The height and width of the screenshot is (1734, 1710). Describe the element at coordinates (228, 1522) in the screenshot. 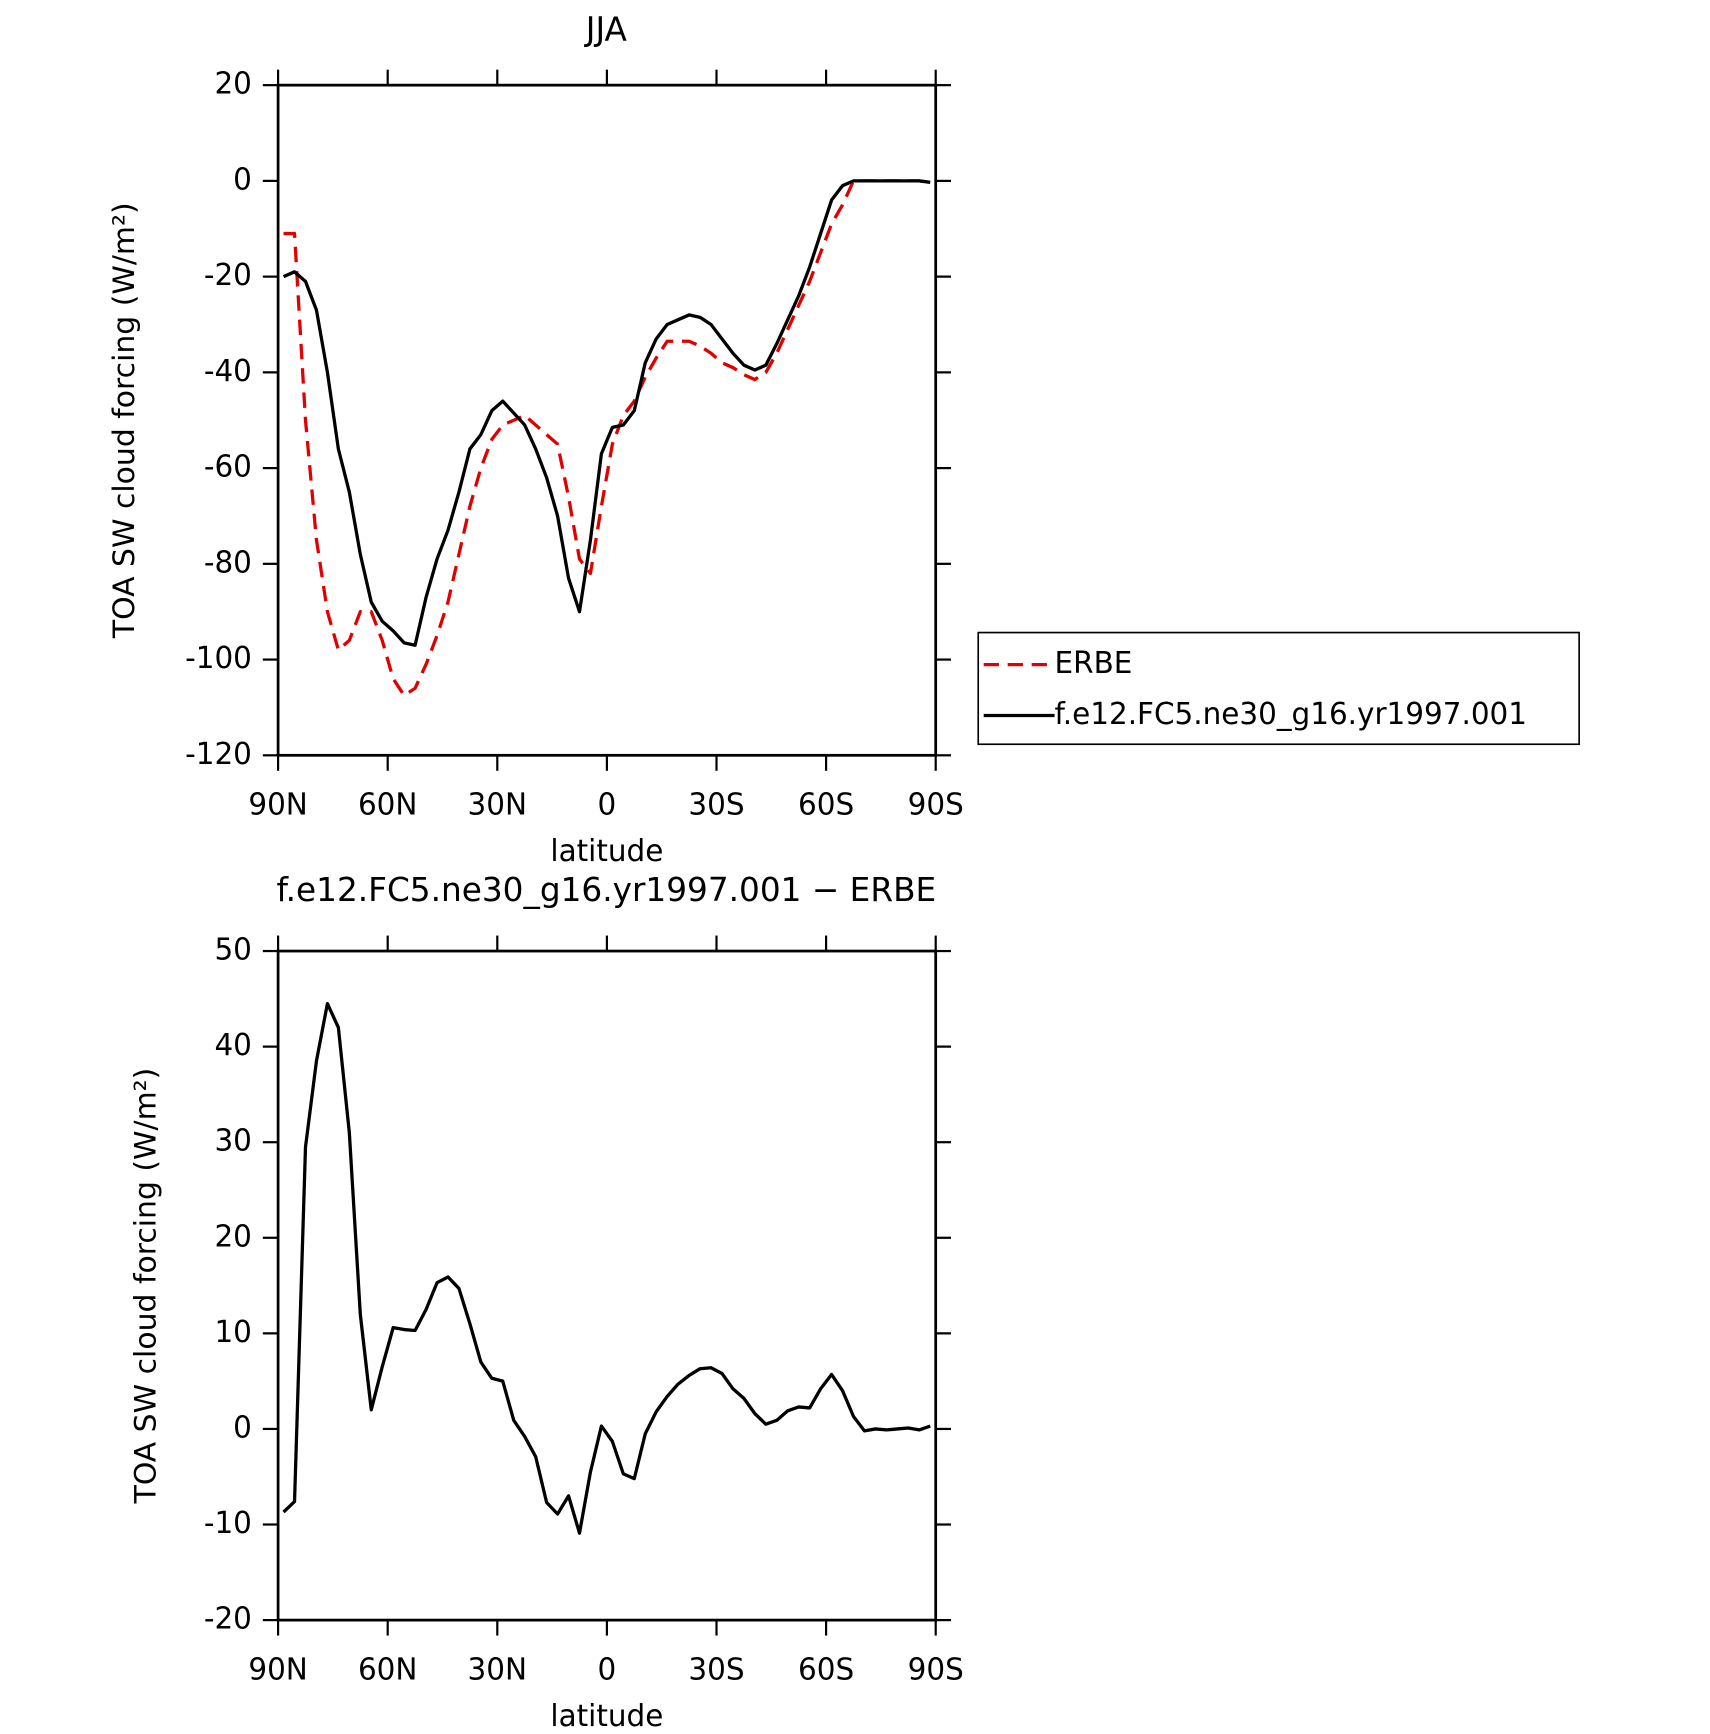

I see `y-tick-label: -10` at that location.